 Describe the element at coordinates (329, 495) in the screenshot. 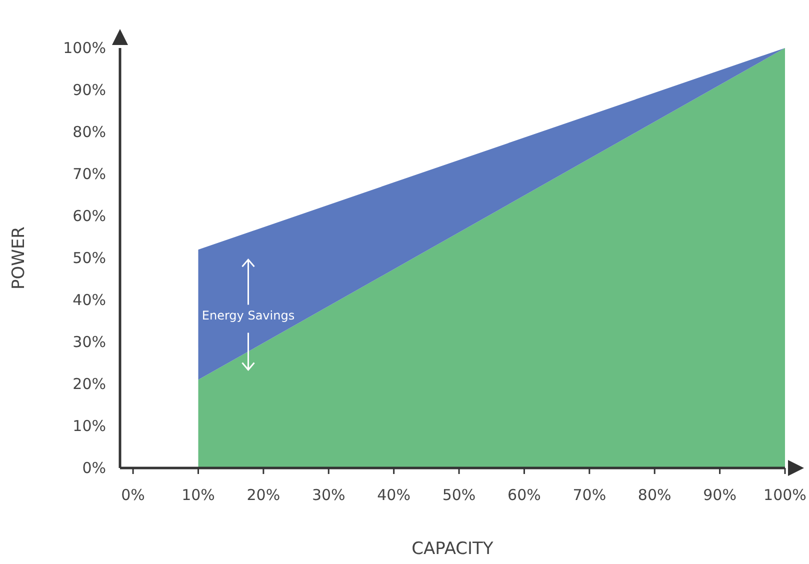

I see `x-tick-label: 30%` at that location.